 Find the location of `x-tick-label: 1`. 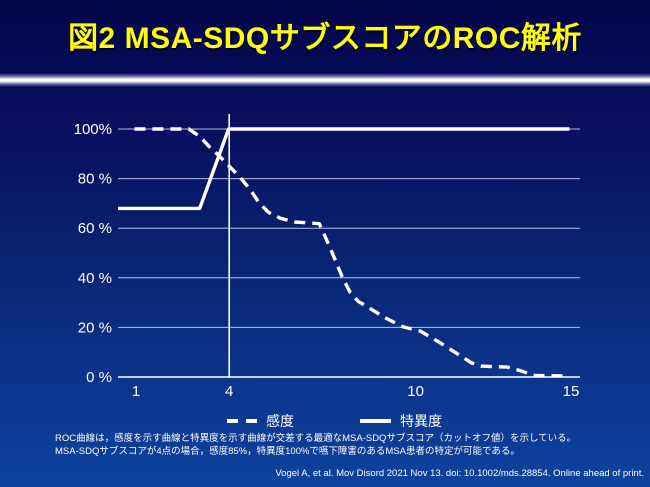

x-tick-label: 1 is located at coordinates (136, 391).